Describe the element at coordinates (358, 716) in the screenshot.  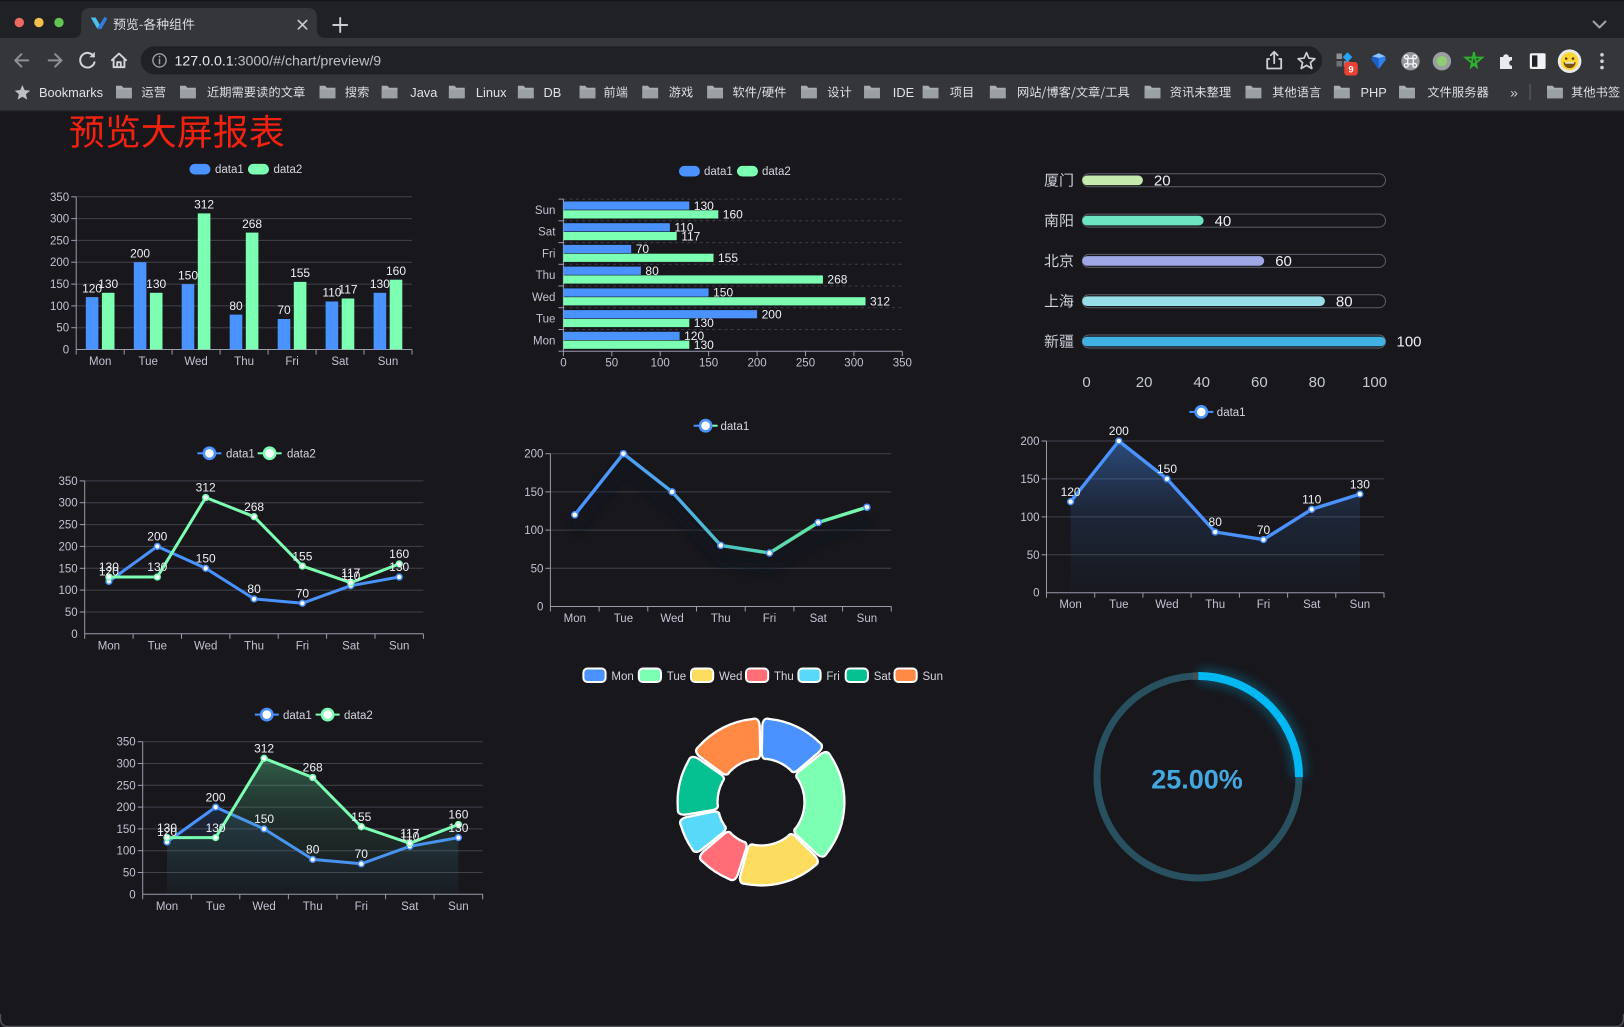
I see `svg-text: data2` at that location.